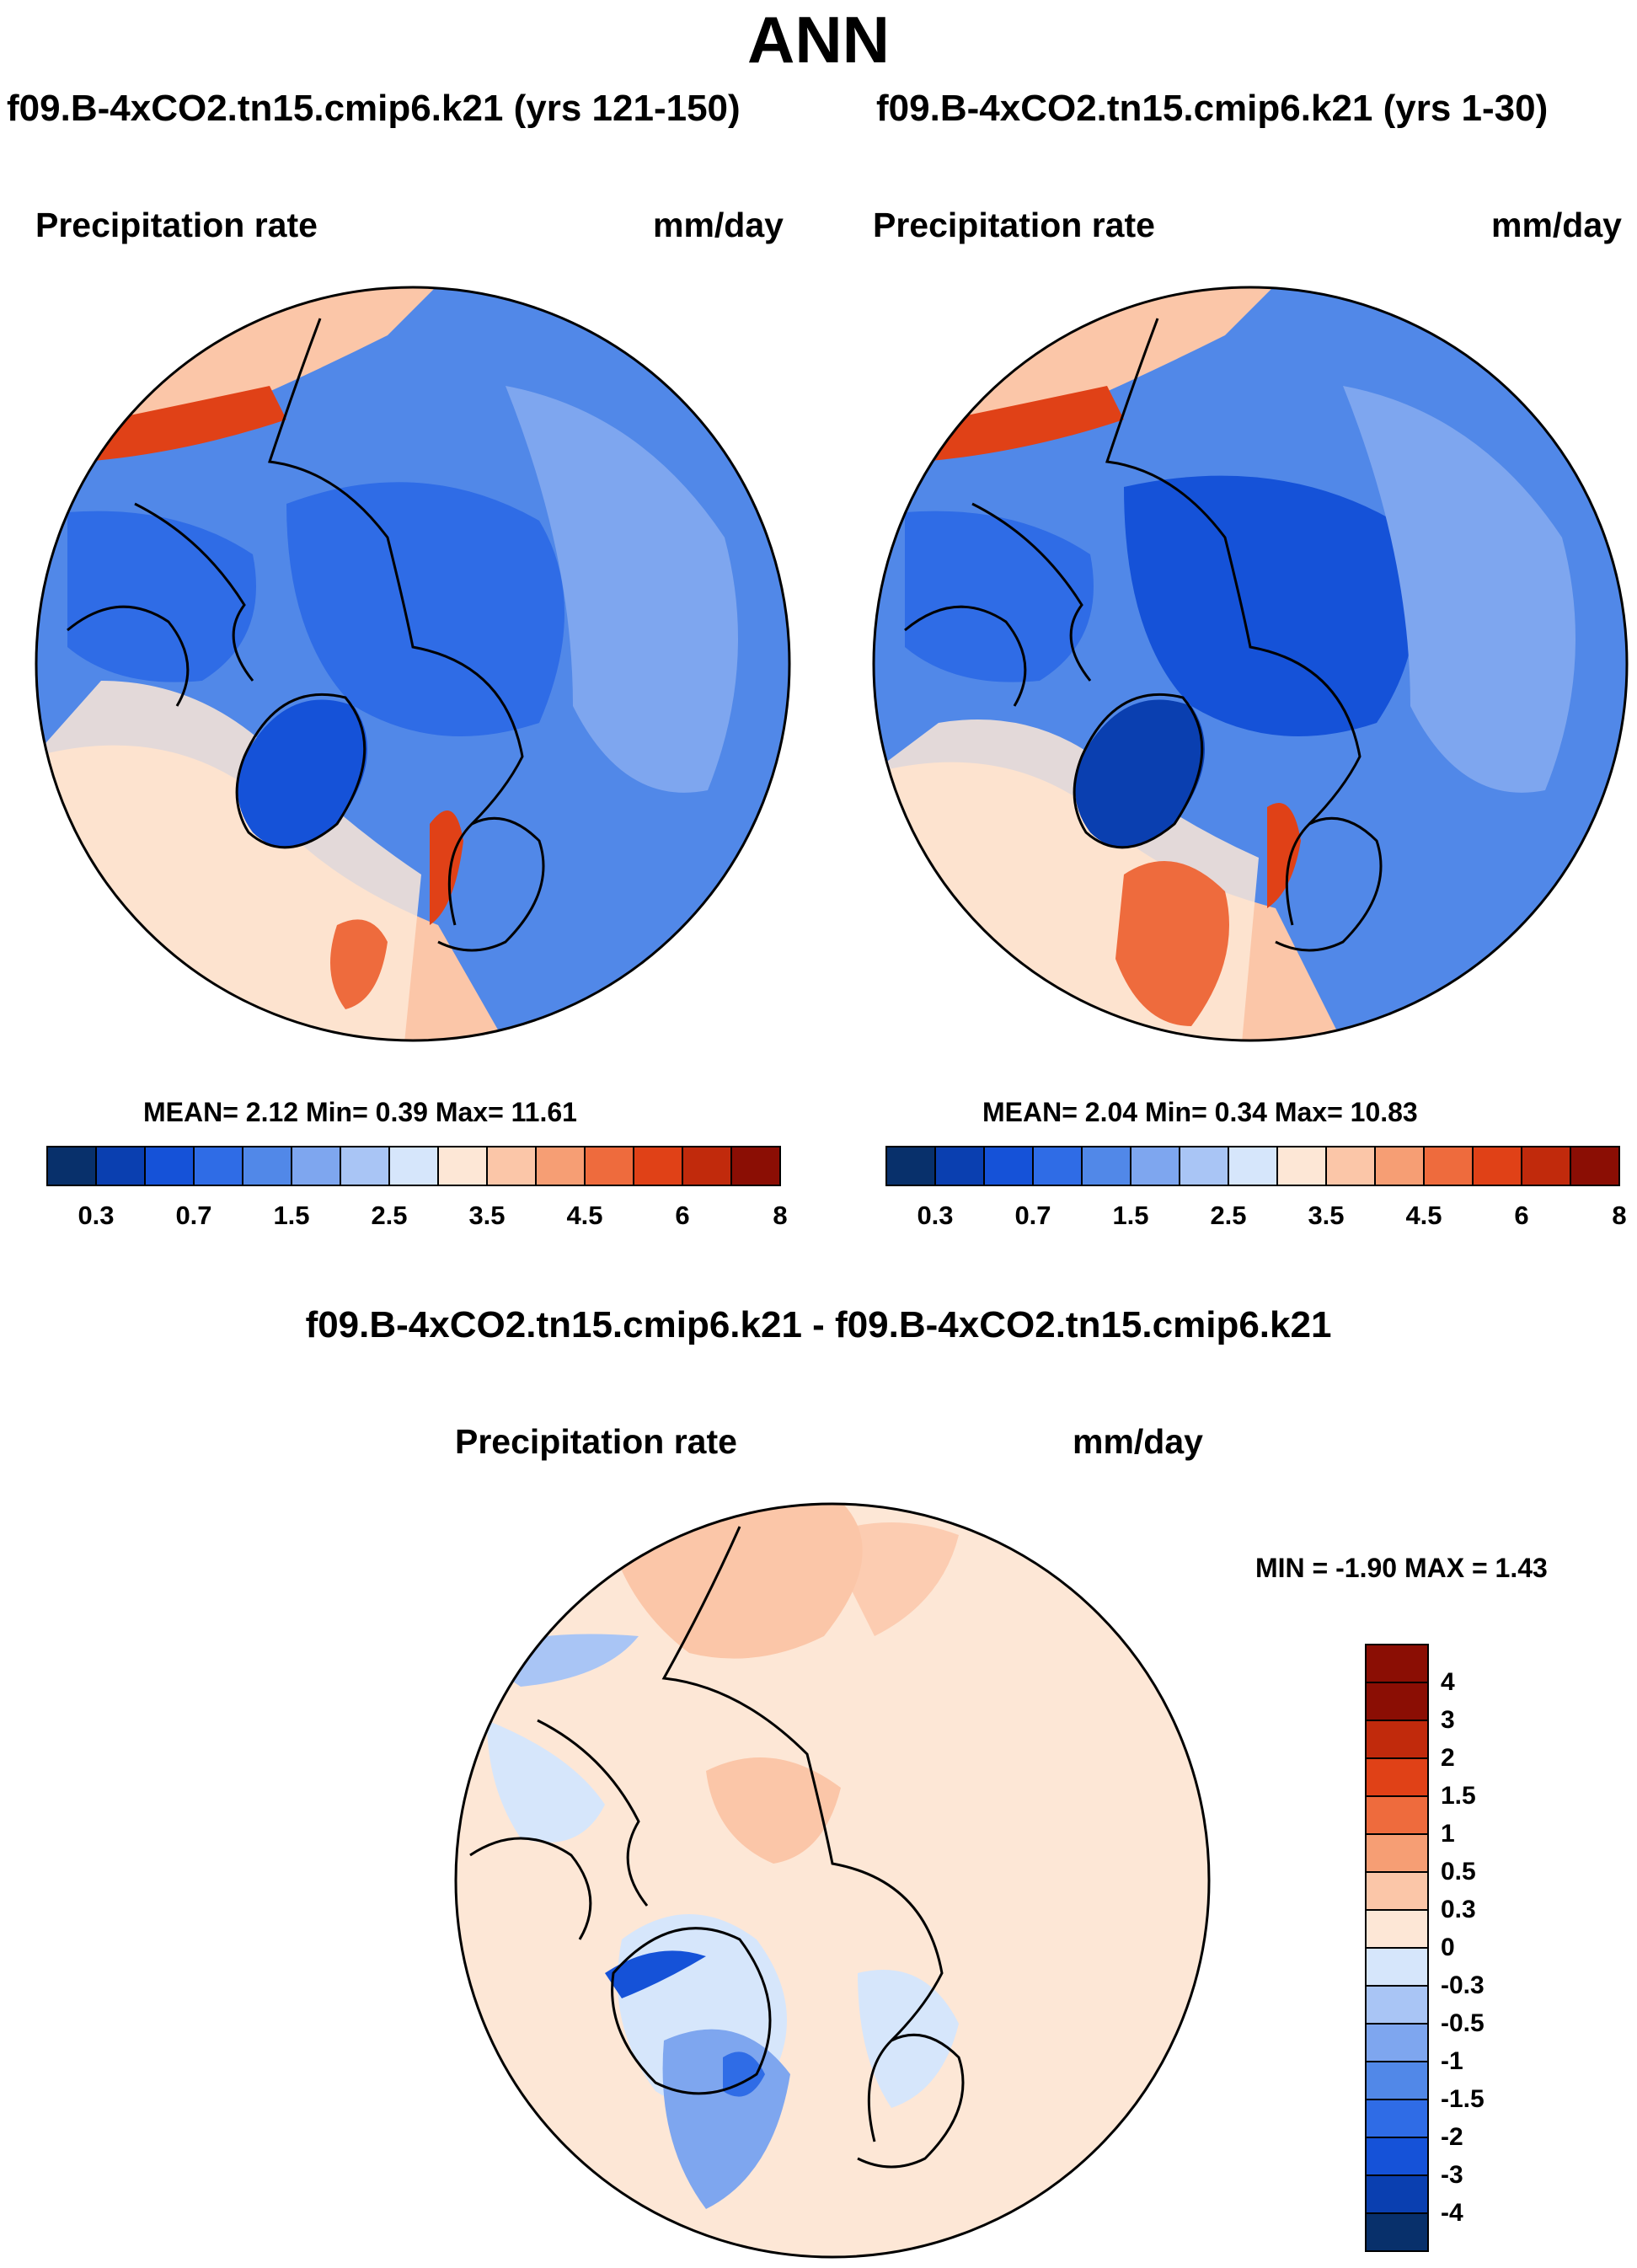 This screenshot has height=2268, width=1637. Describe the element at coordinates (1463, 2023) in the screenshot. I see `diff-colorbar-label: -0.5` at that location.